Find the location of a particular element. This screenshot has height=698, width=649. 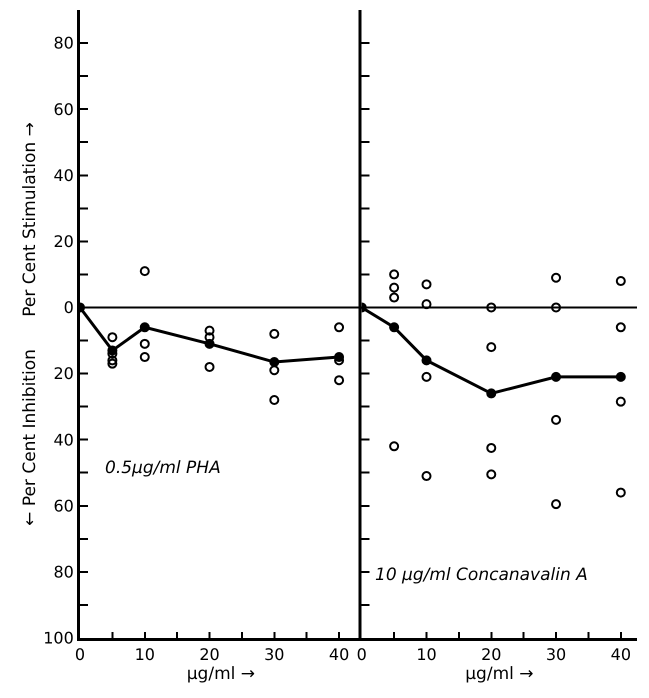

x-tick-label: 0 is located at coordinates (361, 654).